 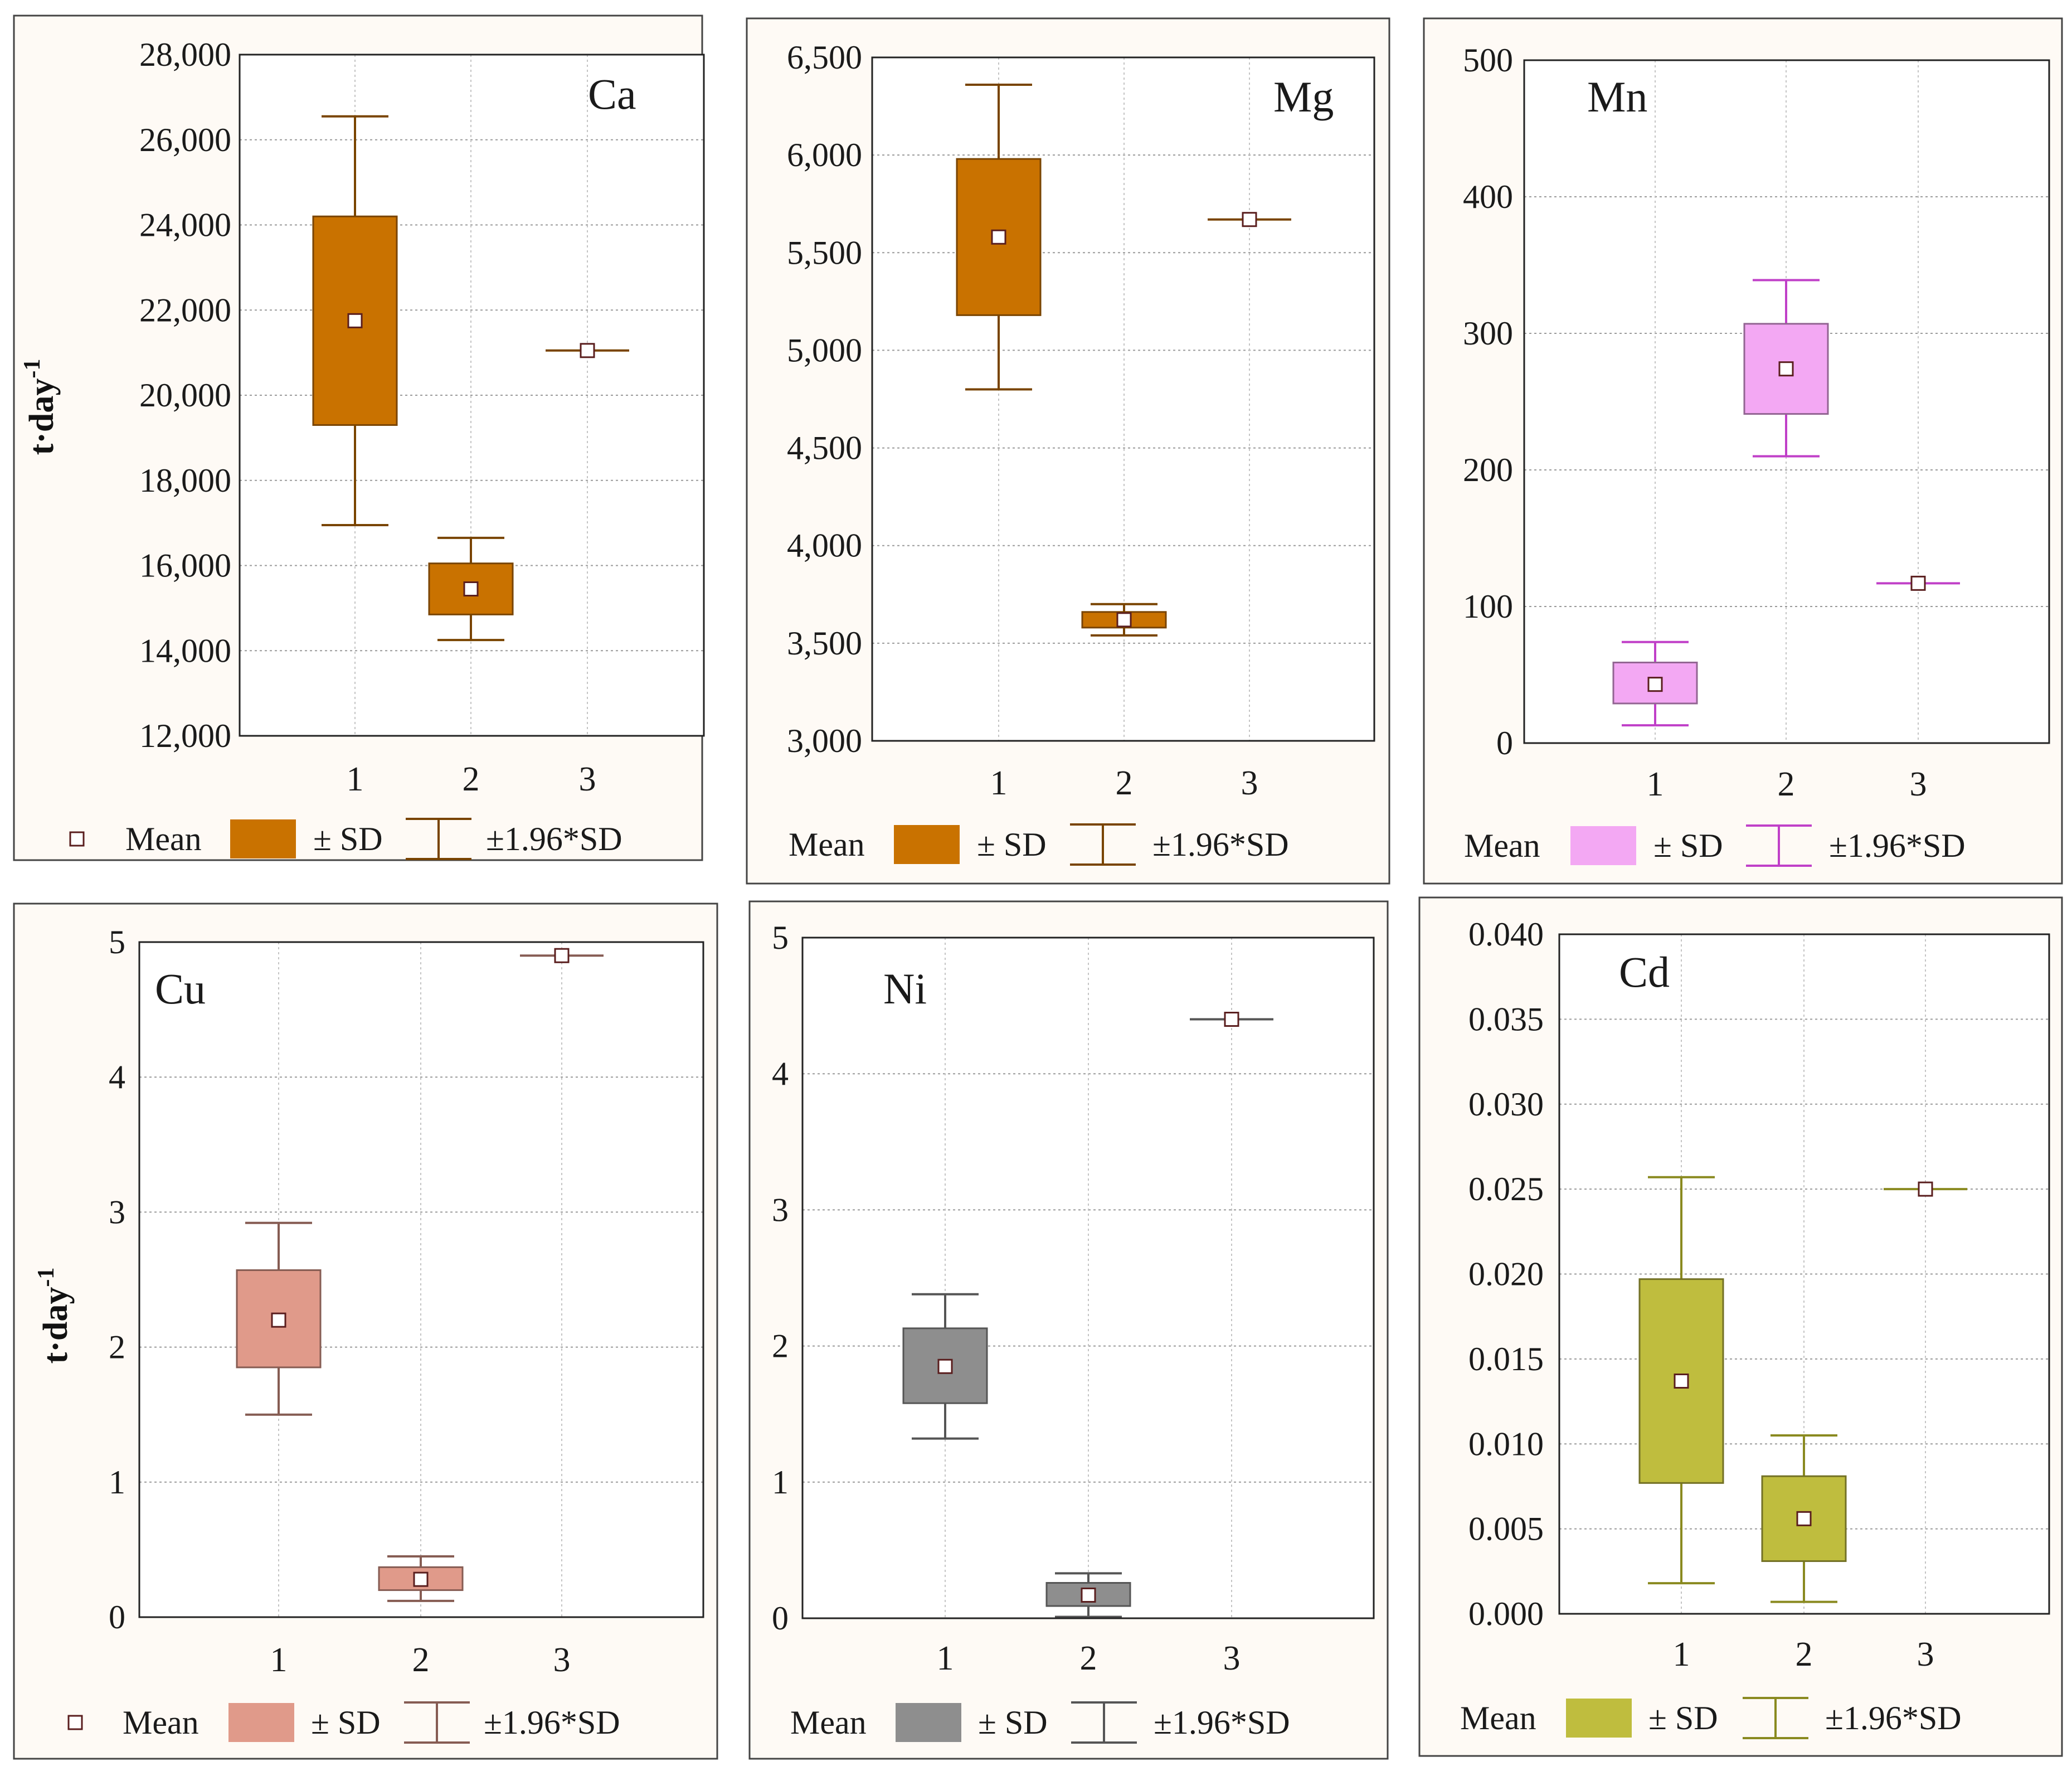 What do you see at coordinates (1303, 96) in the screenshot?
I see `element-label: Mg` at bounding box center [1303, 96].